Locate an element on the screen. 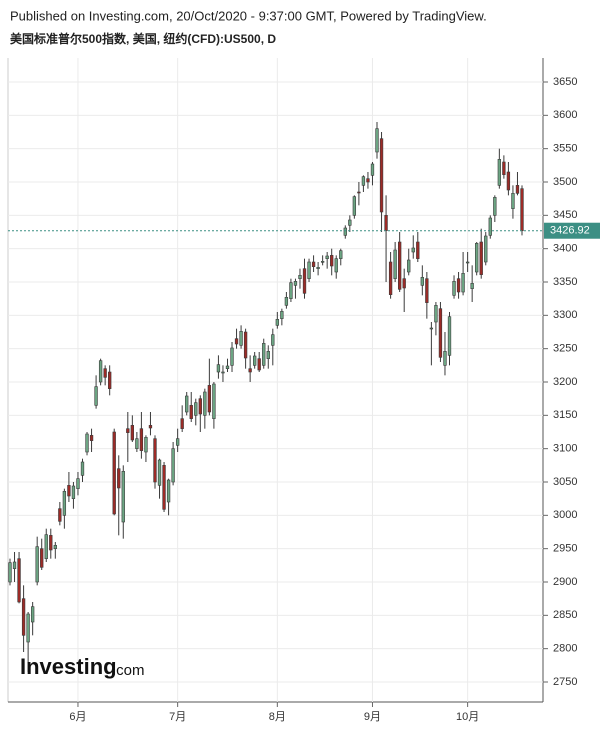 Image resolution: width=604 pixels, height=733 pixels. x-tick-label: 8月 is located at coordinates (277, 717).